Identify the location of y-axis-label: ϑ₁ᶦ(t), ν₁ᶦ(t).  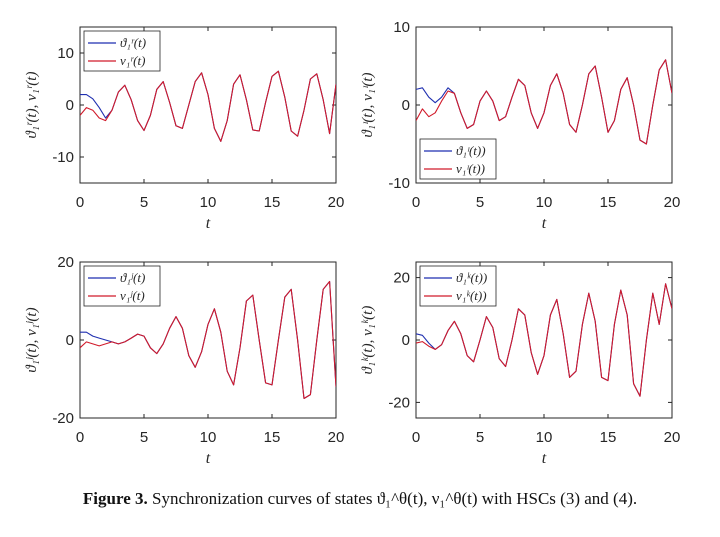
(368, 104).